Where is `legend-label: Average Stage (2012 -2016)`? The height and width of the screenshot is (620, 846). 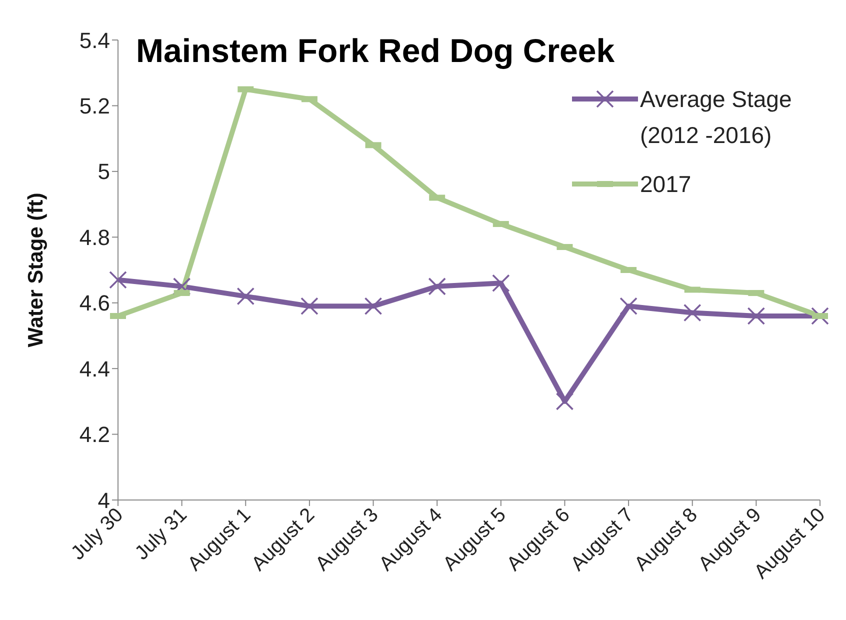 legend-label: Average Stage (2012 -2016) is located at coordinates (716, 117).